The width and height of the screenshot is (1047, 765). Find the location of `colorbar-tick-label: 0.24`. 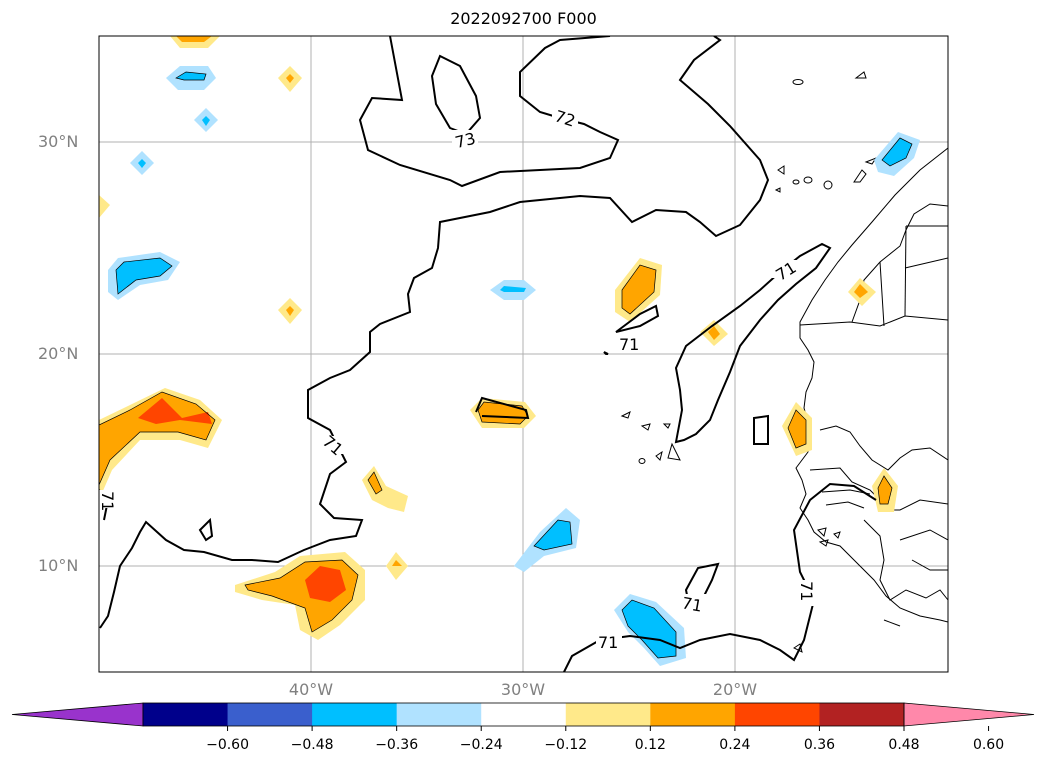

colorbar-tick-label: 0.24 is located at coordinates (735, 745).